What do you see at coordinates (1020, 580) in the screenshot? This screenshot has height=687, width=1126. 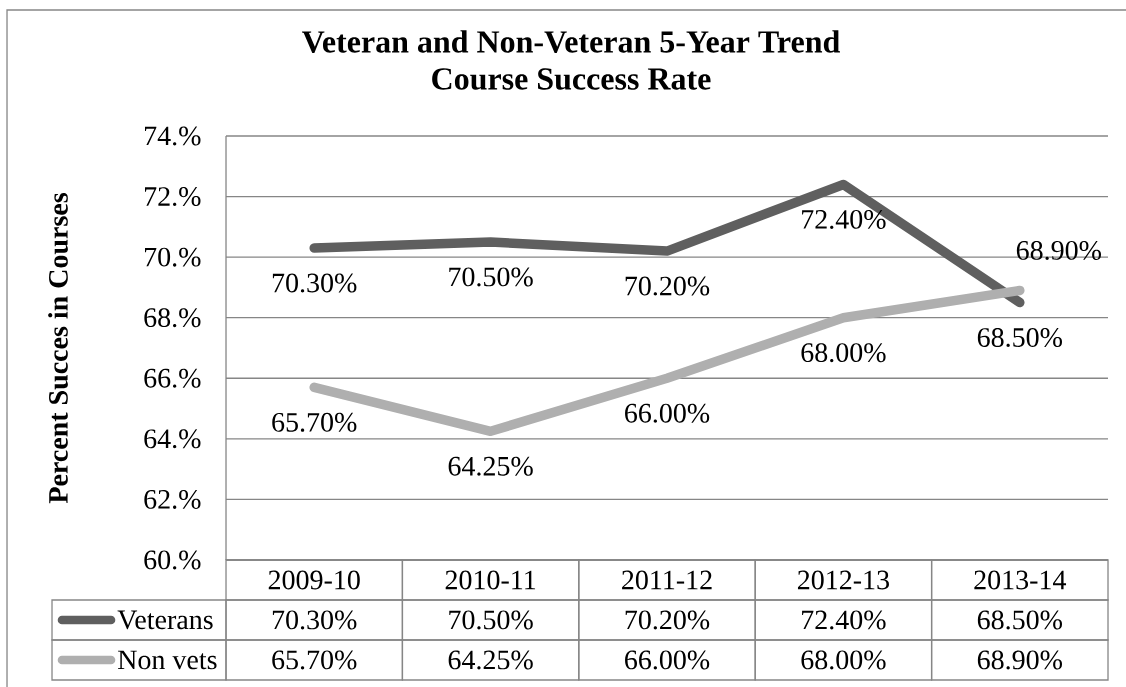 I see `x-tick-label: 2013-14` at bounding box center [1020, 580].